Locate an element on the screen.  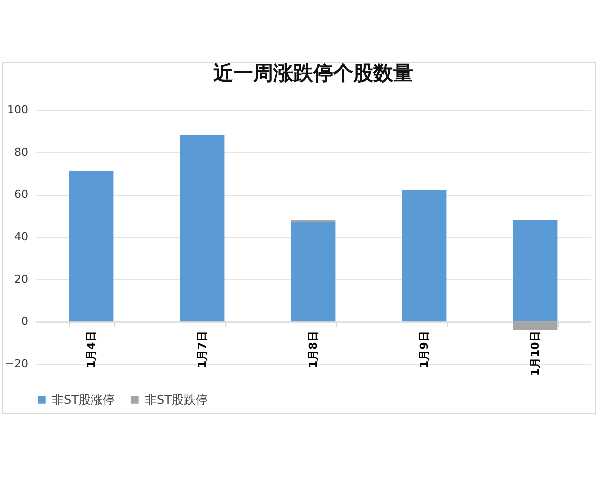
x-tick-label: 1月4日 is located at coordinates (91, 349).